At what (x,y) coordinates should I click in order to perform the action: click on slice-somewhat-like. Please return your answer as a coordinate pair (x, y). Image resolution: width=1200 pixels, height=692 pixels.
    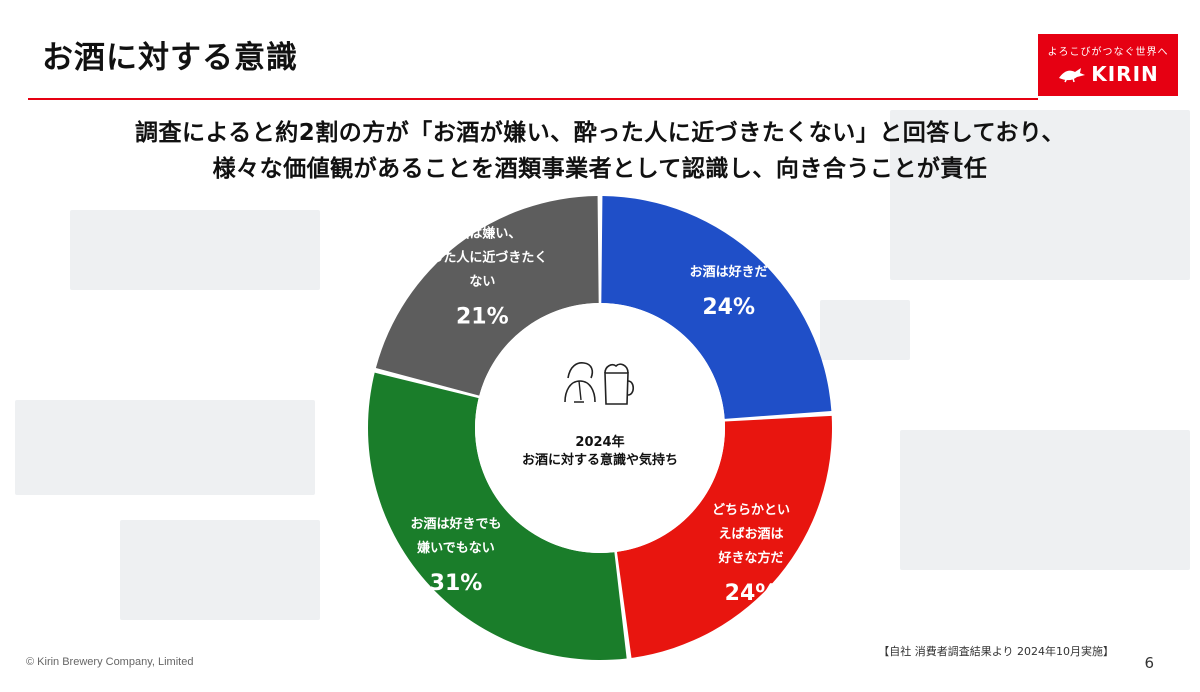
    Looking at the image, I should click on (724, 536).